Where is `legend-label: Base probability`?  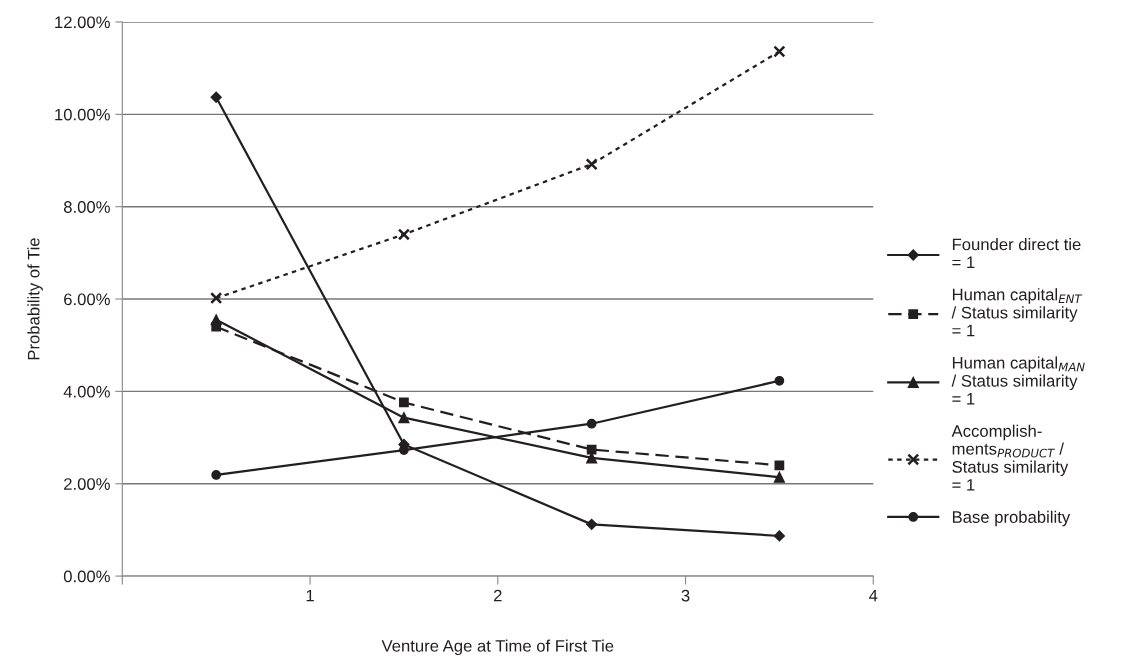 legend-label: Base probability is located at coordinates (1011, 518).